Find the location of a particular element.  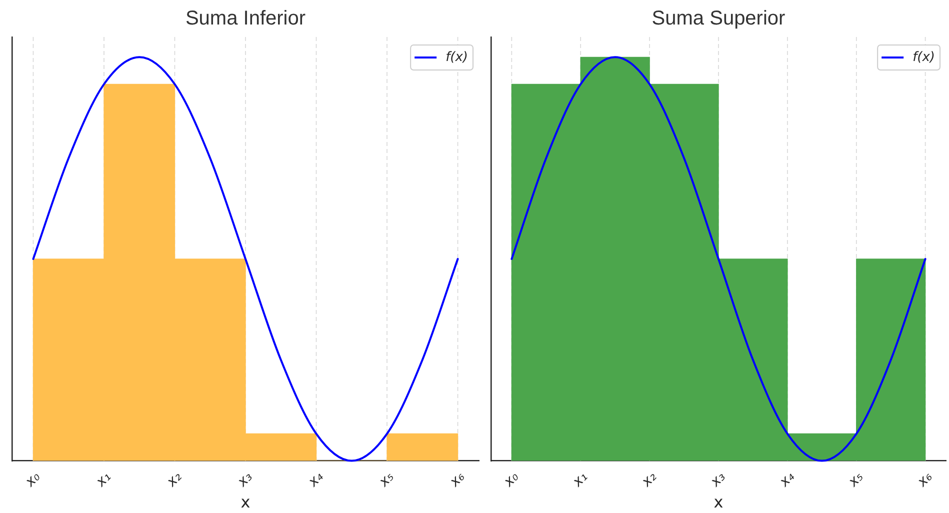

chart-title: Suma Superior is located at coordinates (719, 19).